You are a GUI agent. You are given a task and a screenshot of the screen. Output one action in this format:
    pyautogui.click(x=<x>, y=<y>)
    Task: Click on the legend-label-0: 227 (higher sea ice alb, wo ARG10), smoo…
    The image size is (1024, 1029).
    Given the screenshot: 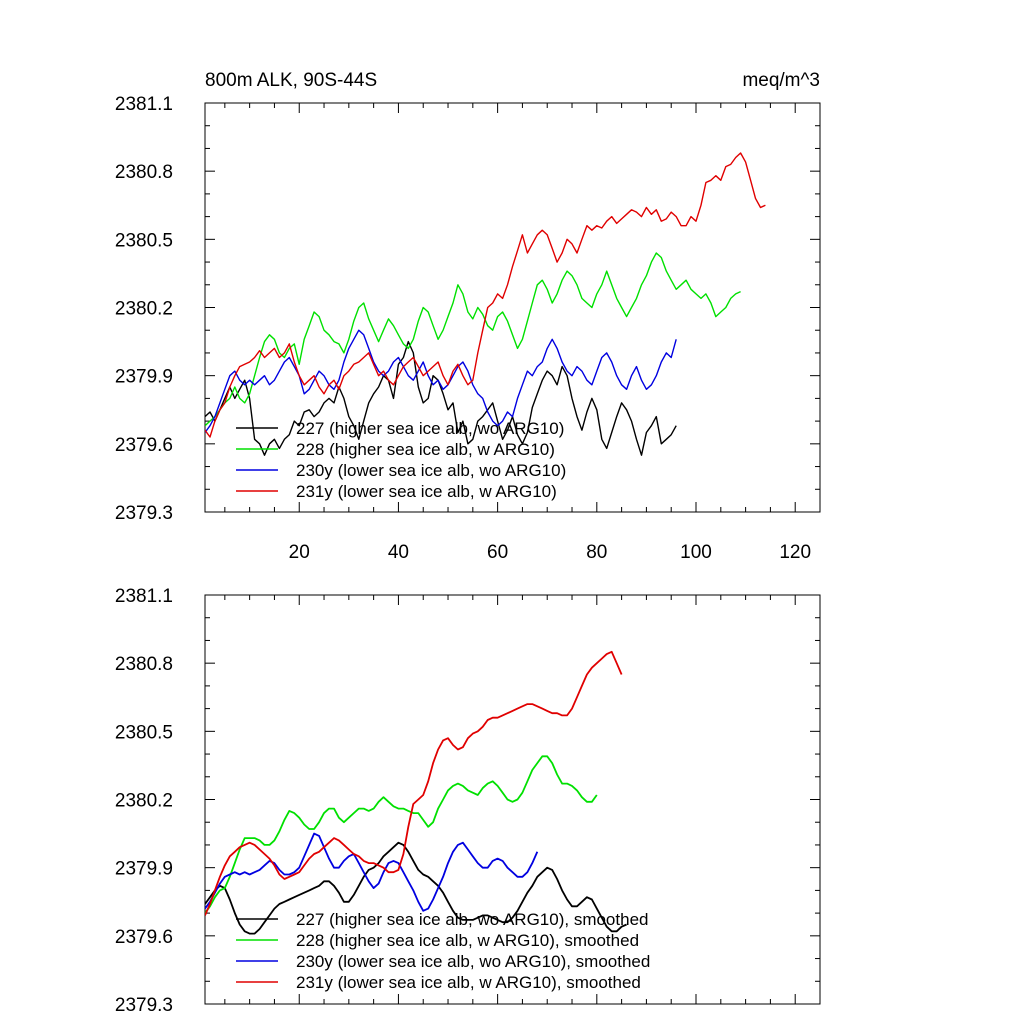 What is the action you would take?
    pyautogui.click(x=472, y=919)
    